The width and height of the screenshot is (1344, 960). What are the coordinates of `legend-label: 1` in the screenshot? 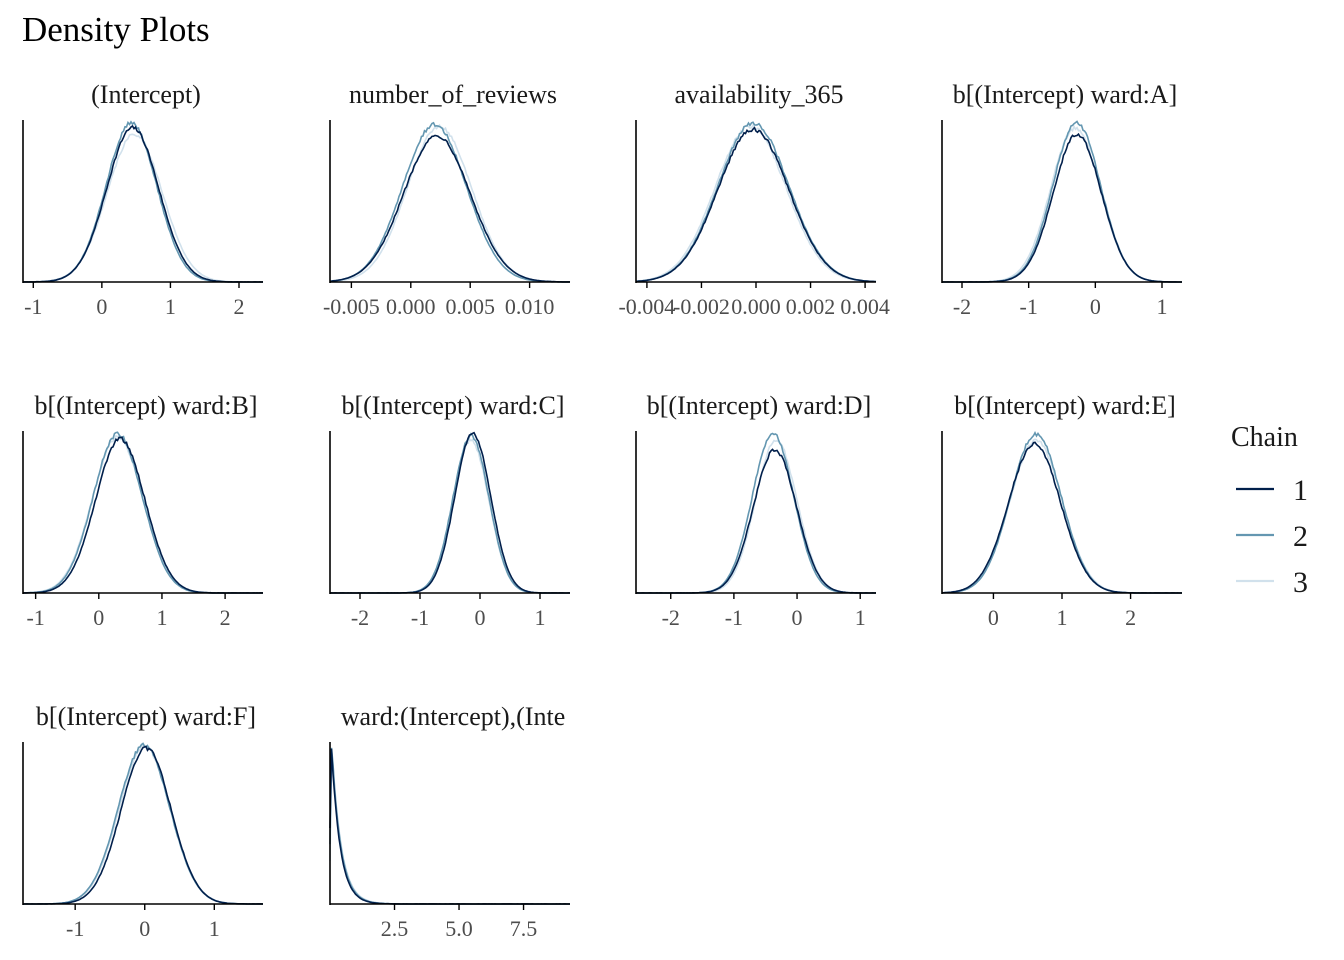 It's located at (1300, 490).